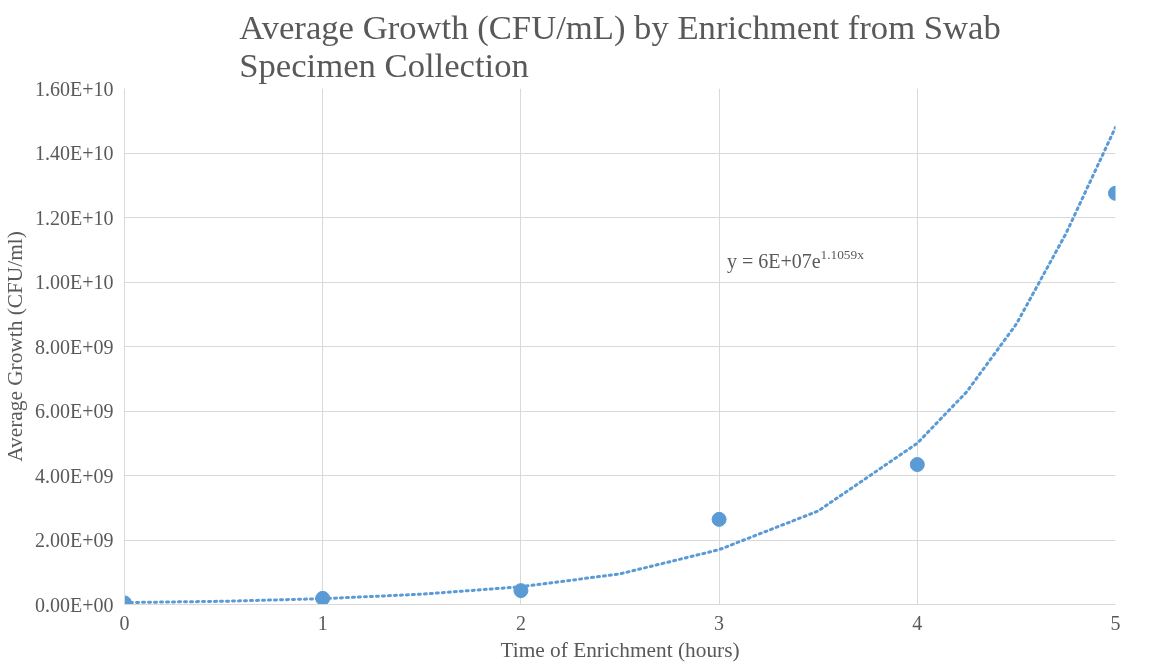 This screenshot has height=668, width=1149. Describe the element at coordinates (322, 622) in the screenshot. I see `x-tick-label: 1` at that location.